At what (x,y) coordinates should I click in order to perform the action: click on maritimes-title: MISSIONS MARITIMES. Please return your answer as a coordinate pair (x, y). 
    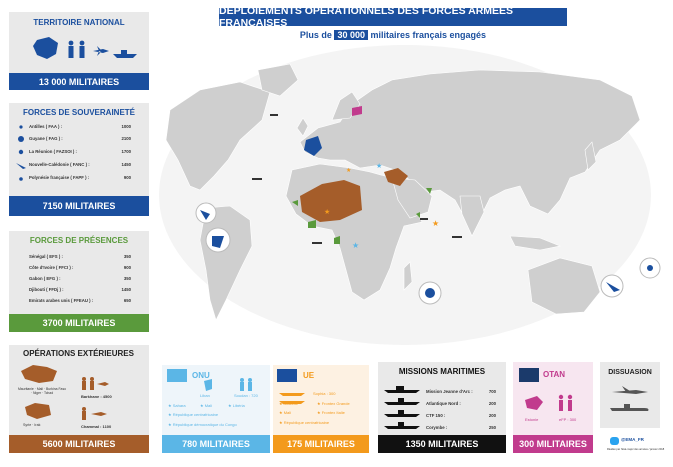
    Looking at the image, I should click on (442, 371).